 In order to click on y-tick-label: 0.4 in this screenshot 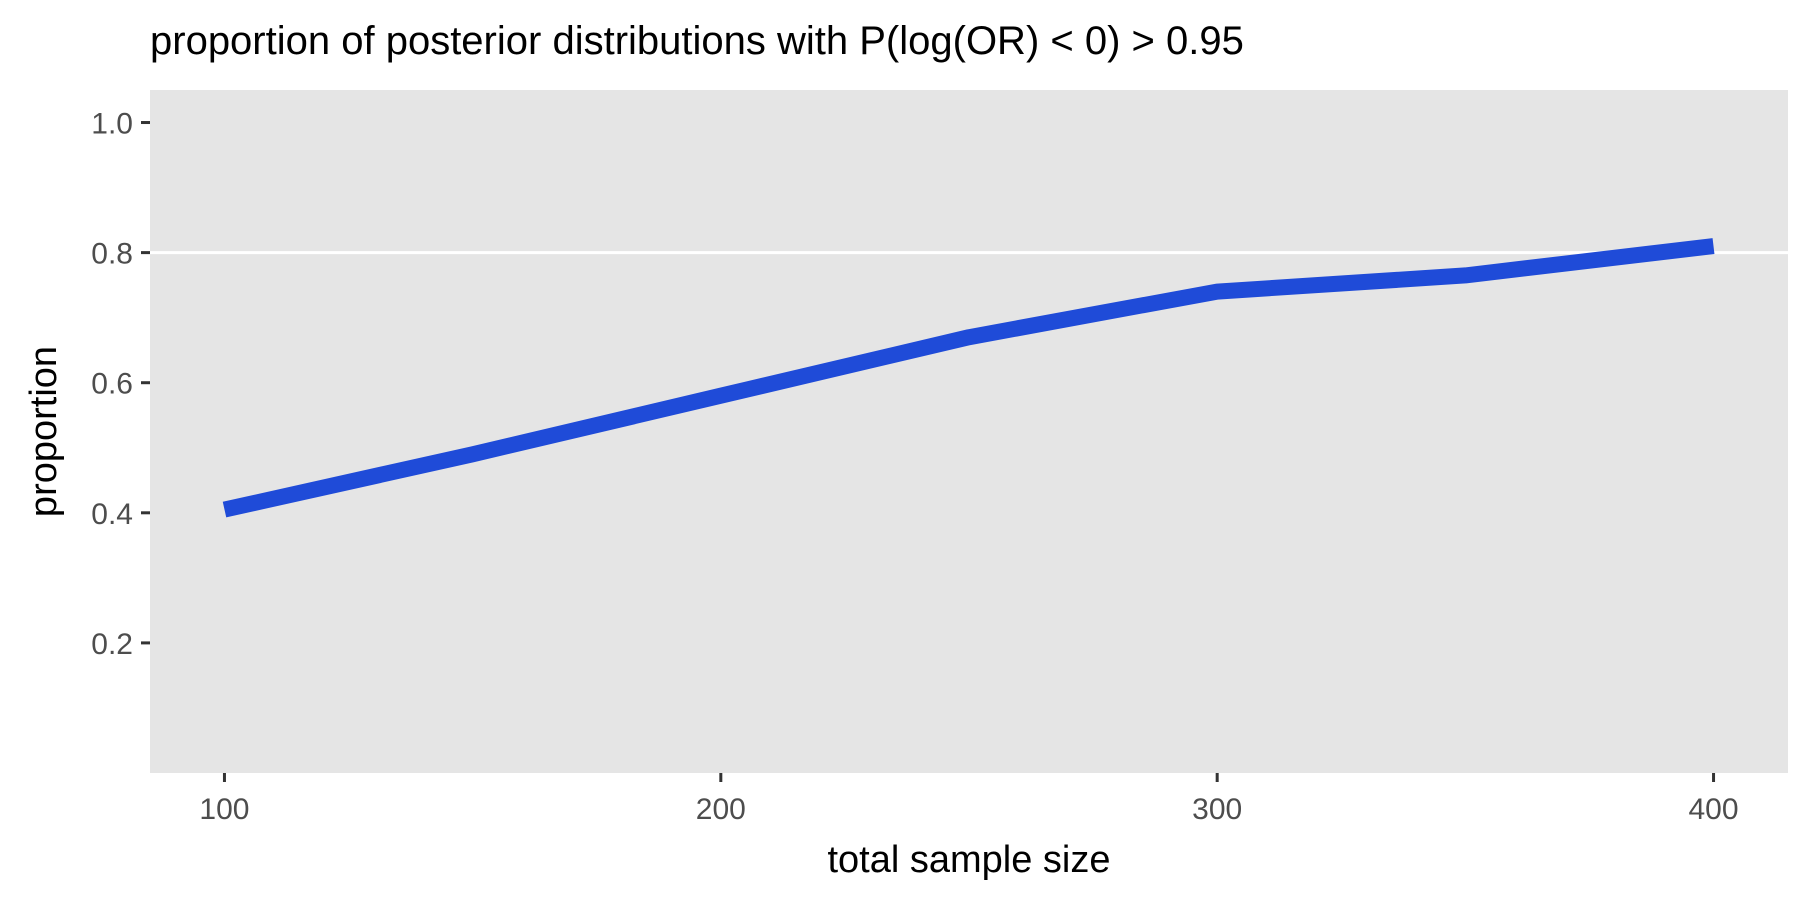, I will do `click(112, 514)`.